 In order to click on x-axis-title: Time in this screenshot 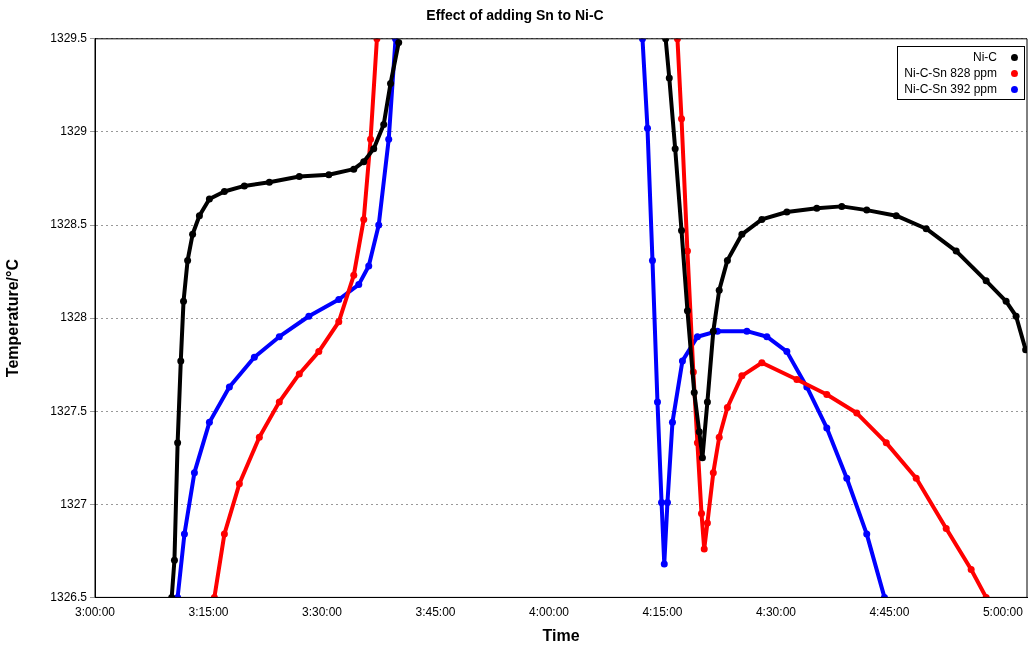, I will do `click(561, 635)`.